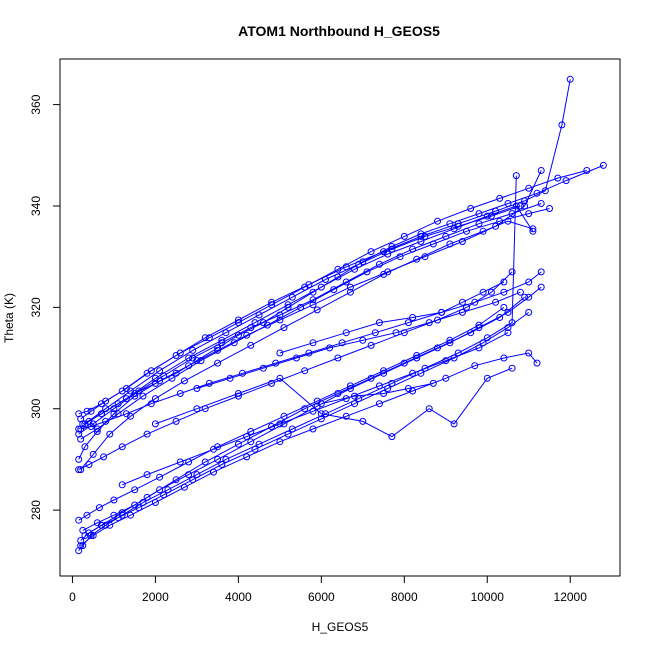 The width and height of the screenshot is (650, 650). Describe the element at coordinates (36, 104) in the screenshot. I see `y-tick-label: 360` at that location.